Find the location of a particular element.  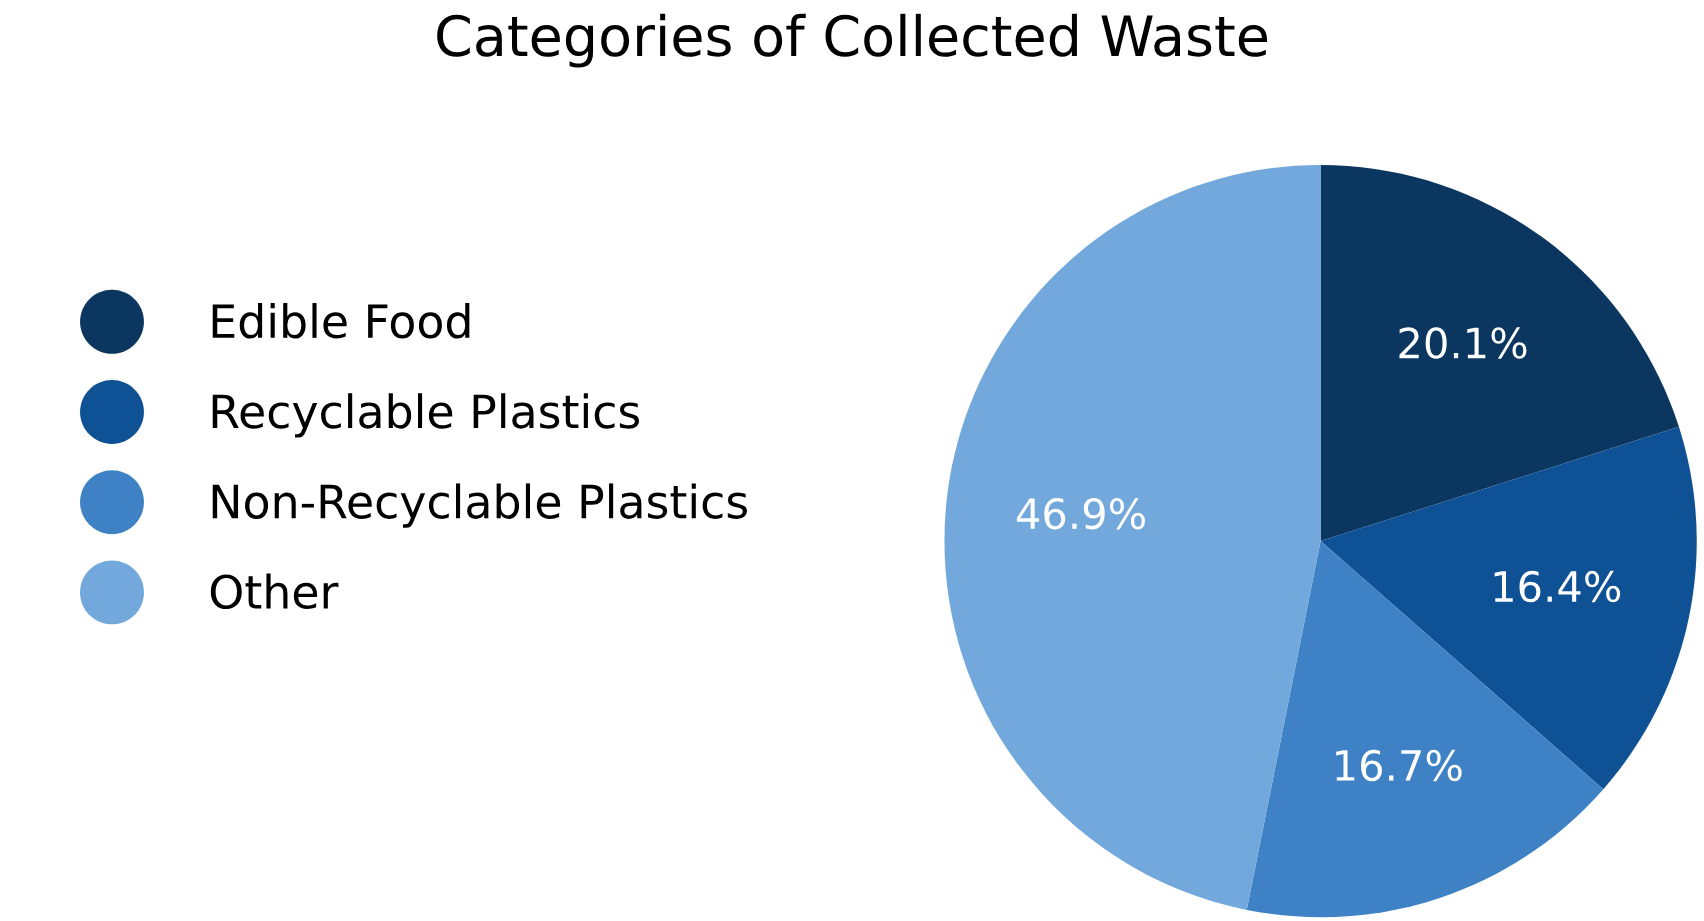

chart-title: Categories of Collected Waste is located at coordinates (852, 40).